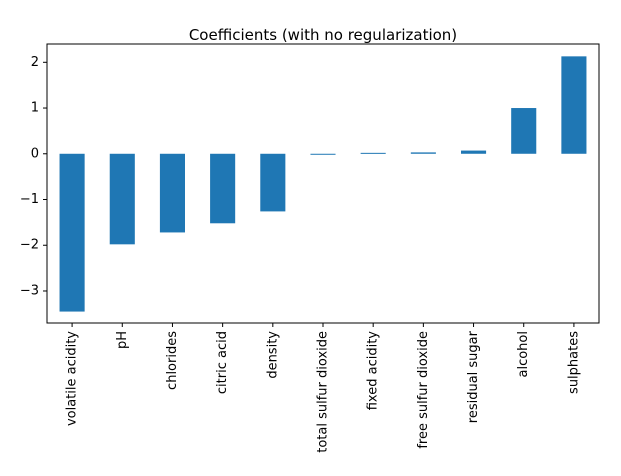 Image resolution: width=621 pixels, height=476 pixels. I want to click on y-tick-label: −1, so click(29, 199).